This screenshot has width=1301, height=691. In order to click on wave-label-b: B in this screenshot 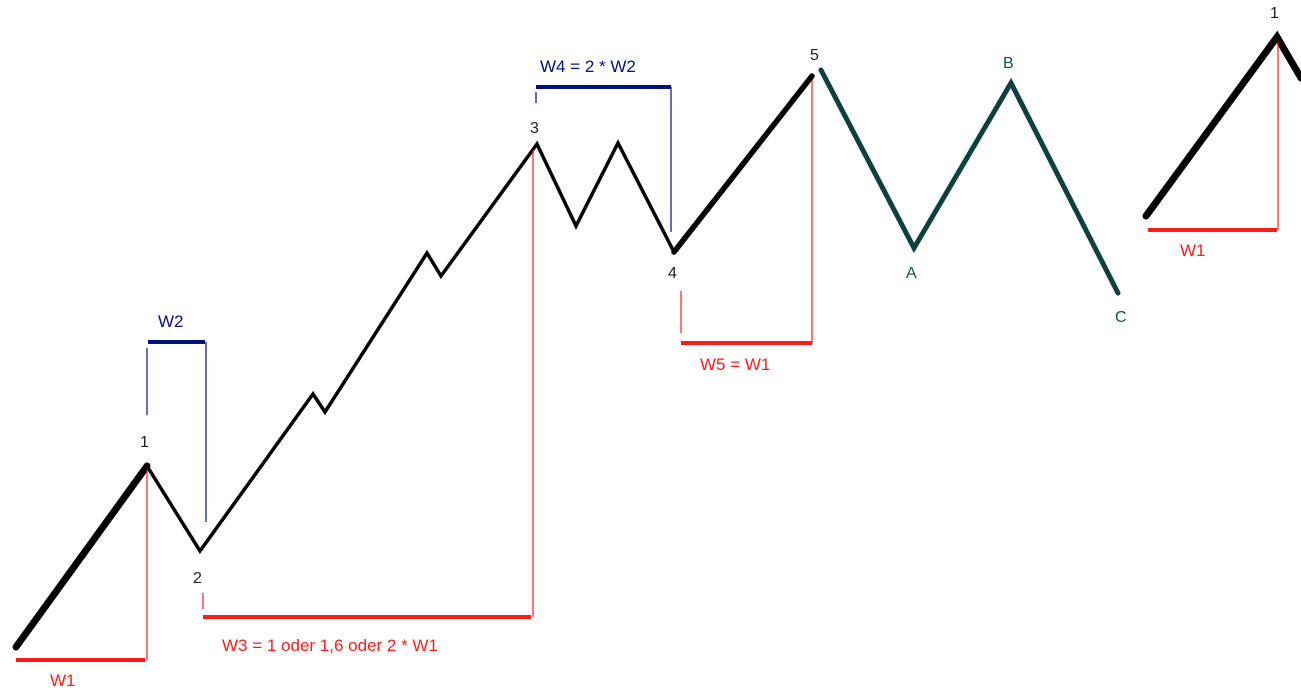, I will do `click(1008, 63)`.